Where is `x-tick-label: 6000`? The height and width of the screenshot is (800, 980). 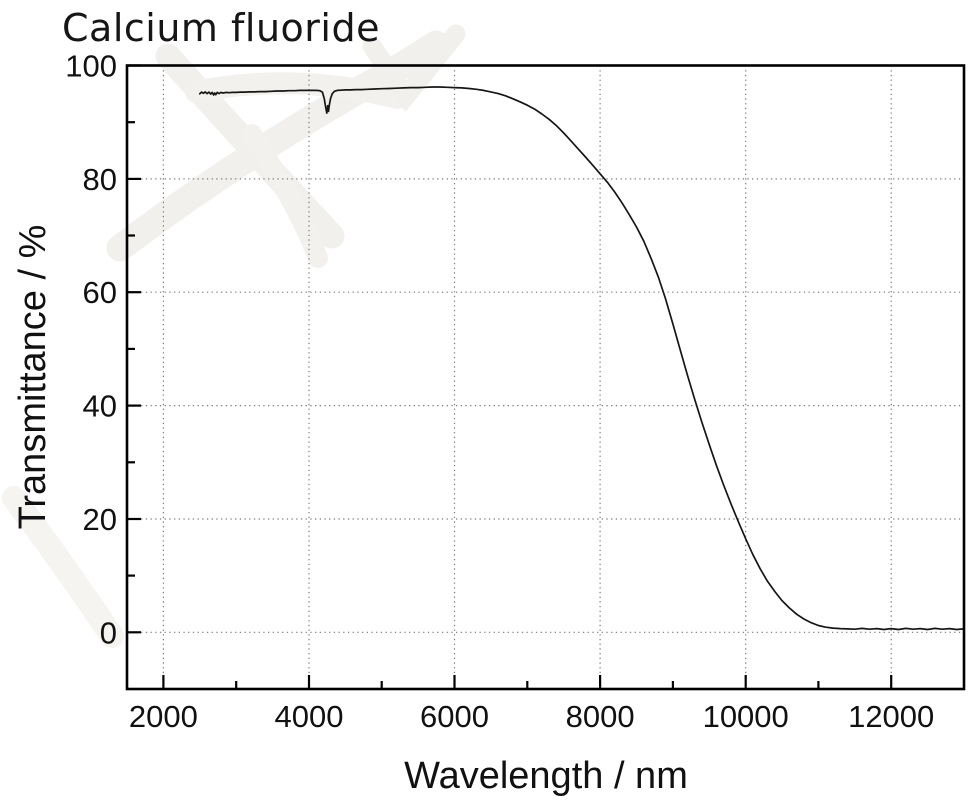 x-tick-label: 6000 is located at coordinates (454, 716).